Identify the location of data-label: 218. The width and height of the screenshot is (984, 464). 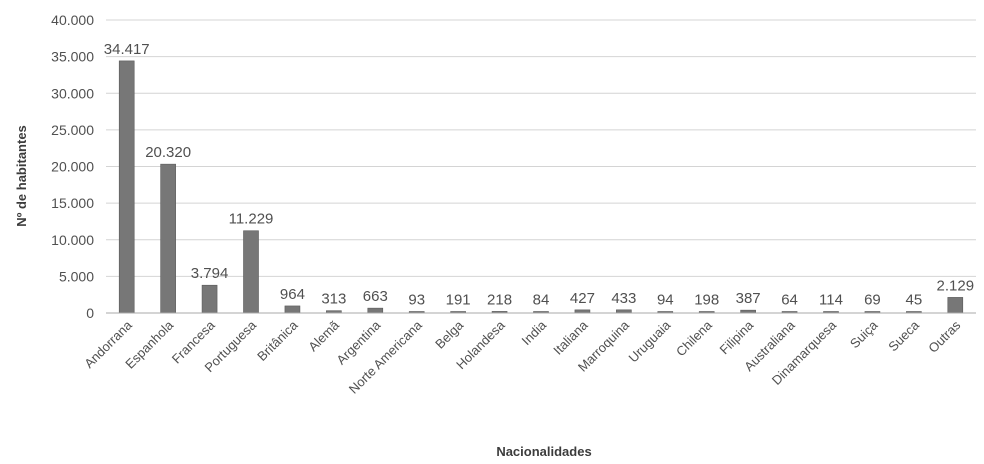
(499, 299).